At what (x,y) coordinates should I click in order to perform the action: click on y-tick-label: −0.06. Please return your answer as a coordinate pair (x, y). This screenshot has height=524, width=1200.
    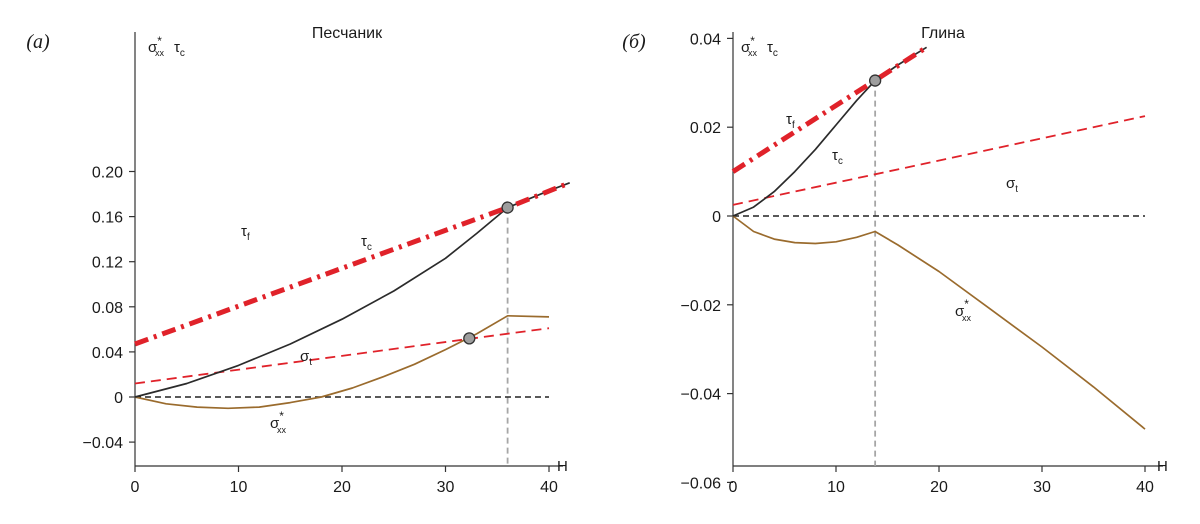
    Looking at the image, I should click on (701, 483).